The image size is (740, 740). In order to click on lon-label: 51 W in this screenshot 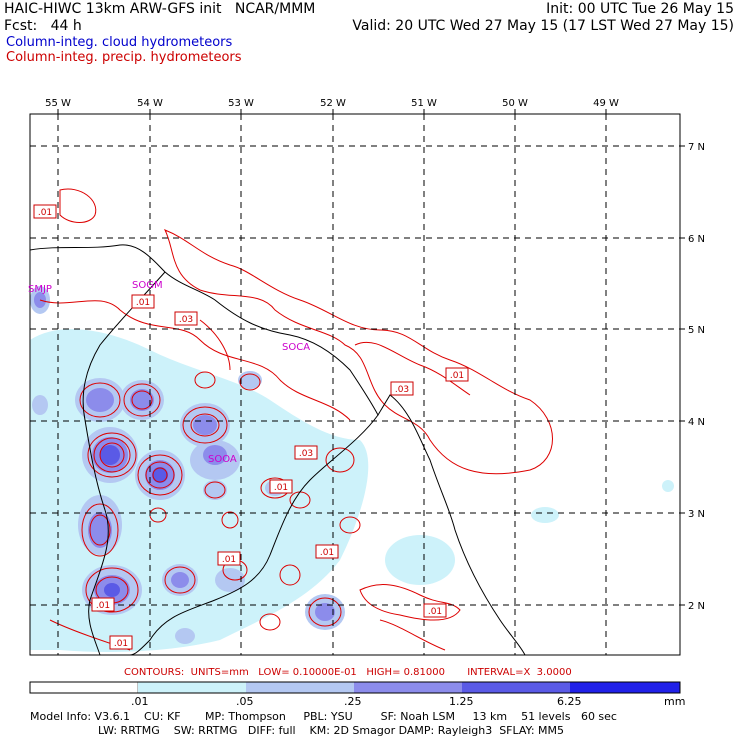, I will do `click(424, 103)`.